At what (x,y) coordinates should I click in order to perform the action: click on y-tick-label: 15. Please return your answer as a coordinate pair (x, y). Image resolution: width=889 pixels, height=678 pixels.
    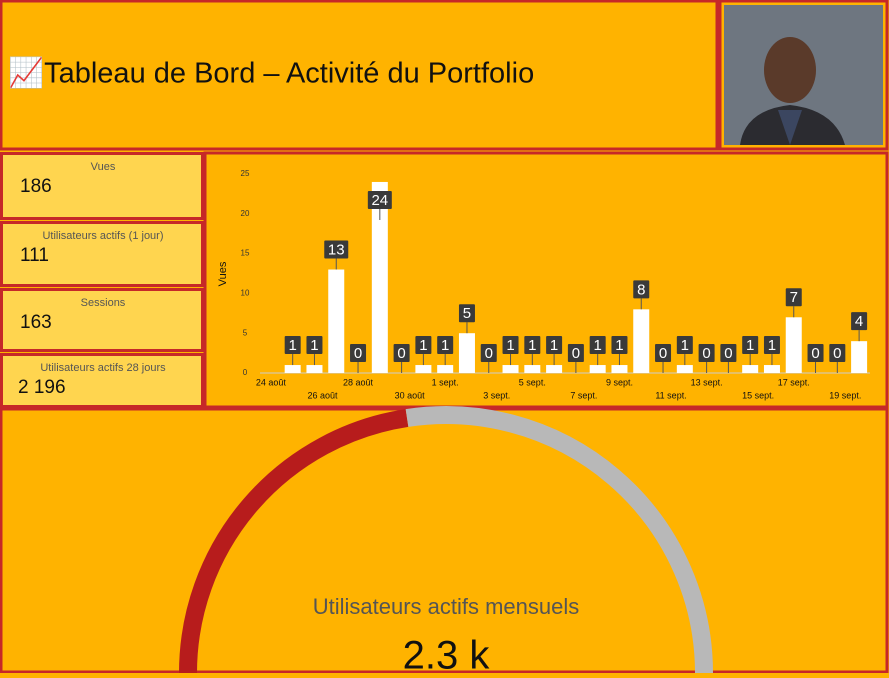
    Looking at the image, I should click on (245, 253).